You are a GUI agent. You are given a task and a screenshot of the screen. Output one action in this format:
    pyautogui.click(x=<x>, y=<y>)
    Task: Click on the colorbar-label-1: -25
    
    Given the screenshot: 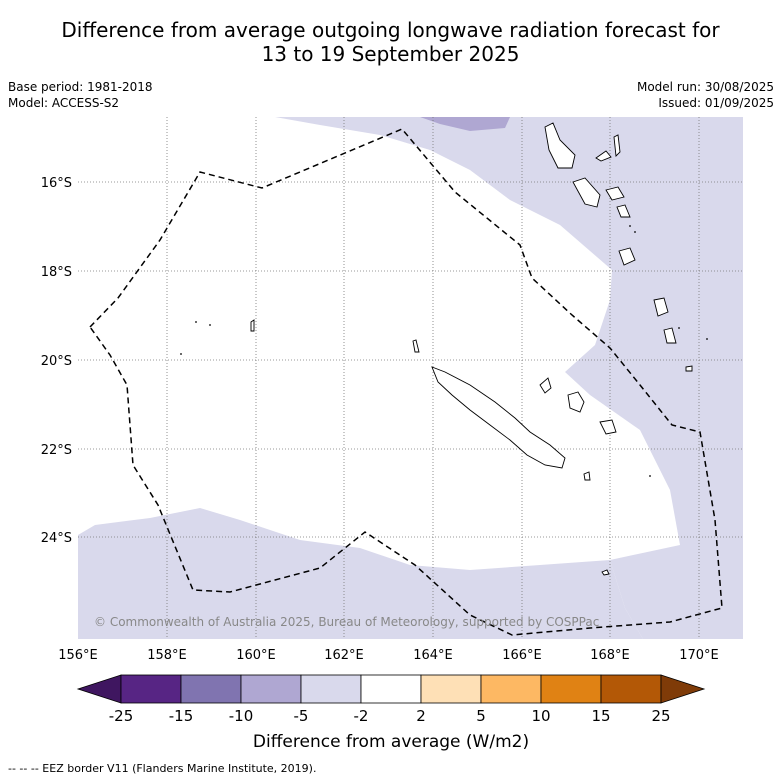 What is the action you would take?
    pyautogui.click(x=121, y=716)
    